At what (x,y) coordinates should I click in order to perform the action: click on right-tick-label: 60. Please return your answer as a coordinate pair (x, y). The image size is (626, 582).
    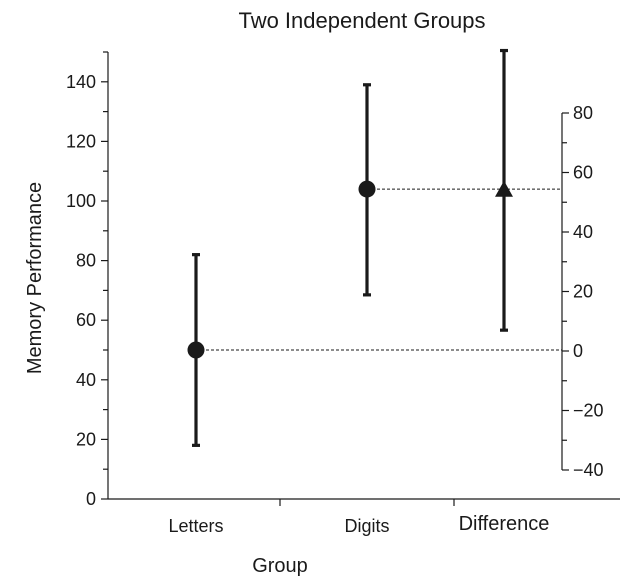
    Looking at the image, I should click on (583, 173).